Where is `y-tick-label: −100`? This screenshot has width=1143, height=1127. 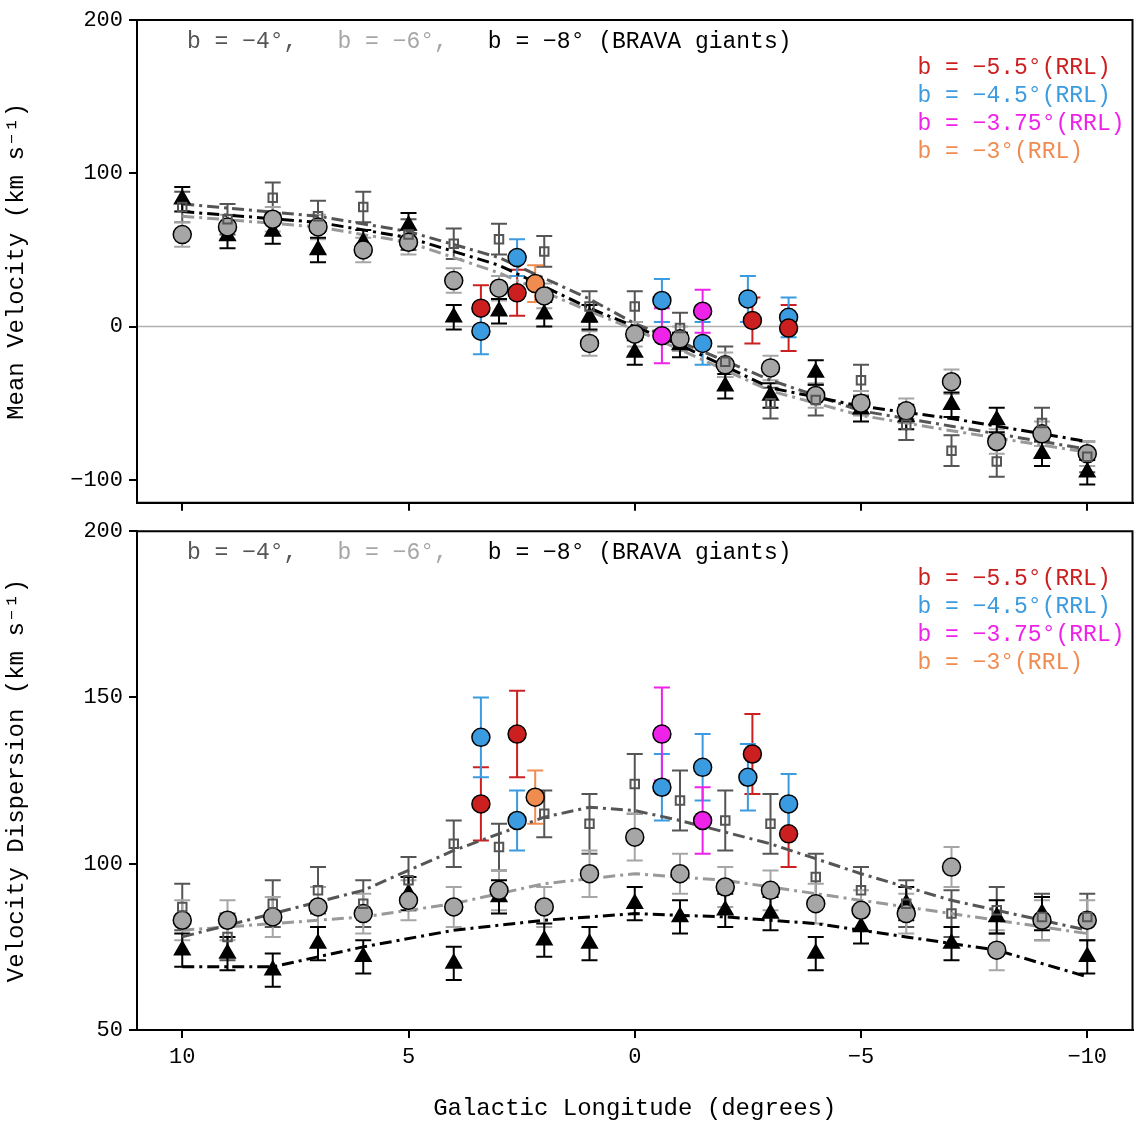
y-tick-label: −100 is located at coordinates (96, 480).